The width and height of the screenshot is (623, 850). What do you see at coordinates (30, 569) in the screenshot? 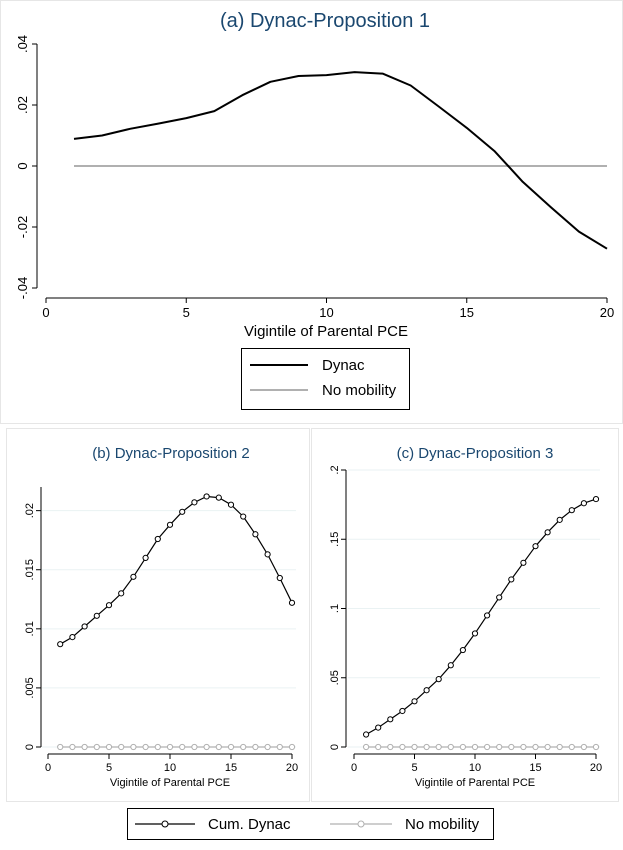
I see `chart-b-y-tick-label-3: .015` at bounding box center [30, 569].